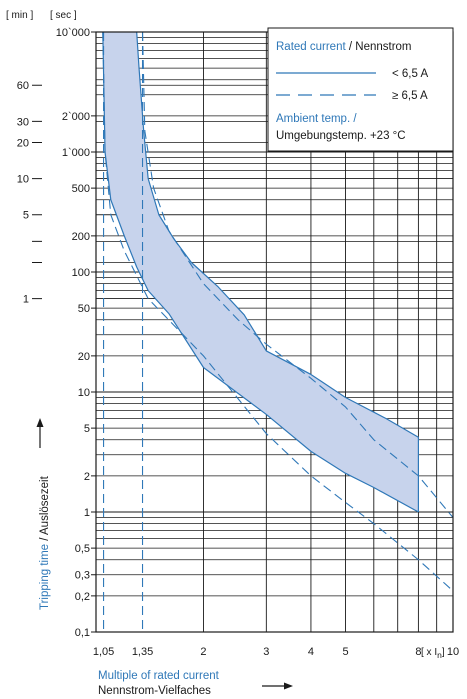 This screenshot has width=467, height=699. I want to click on legend-title-black: / Nennstrom, so click(379, 47).